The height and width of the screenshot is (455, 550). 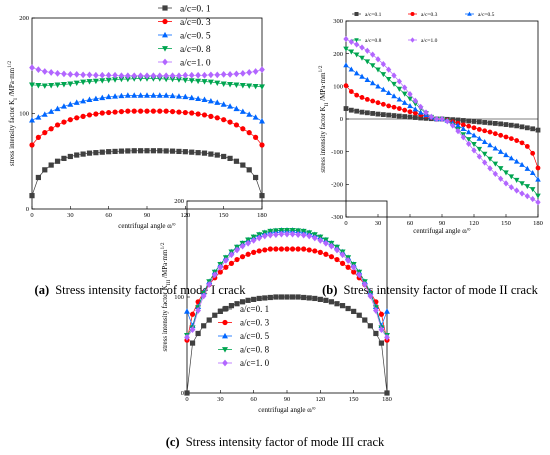 What do you see at coordinates (147, 128) in the screenshot?
I see `panel-a-series-1-line` at bounding box center [147, 128].